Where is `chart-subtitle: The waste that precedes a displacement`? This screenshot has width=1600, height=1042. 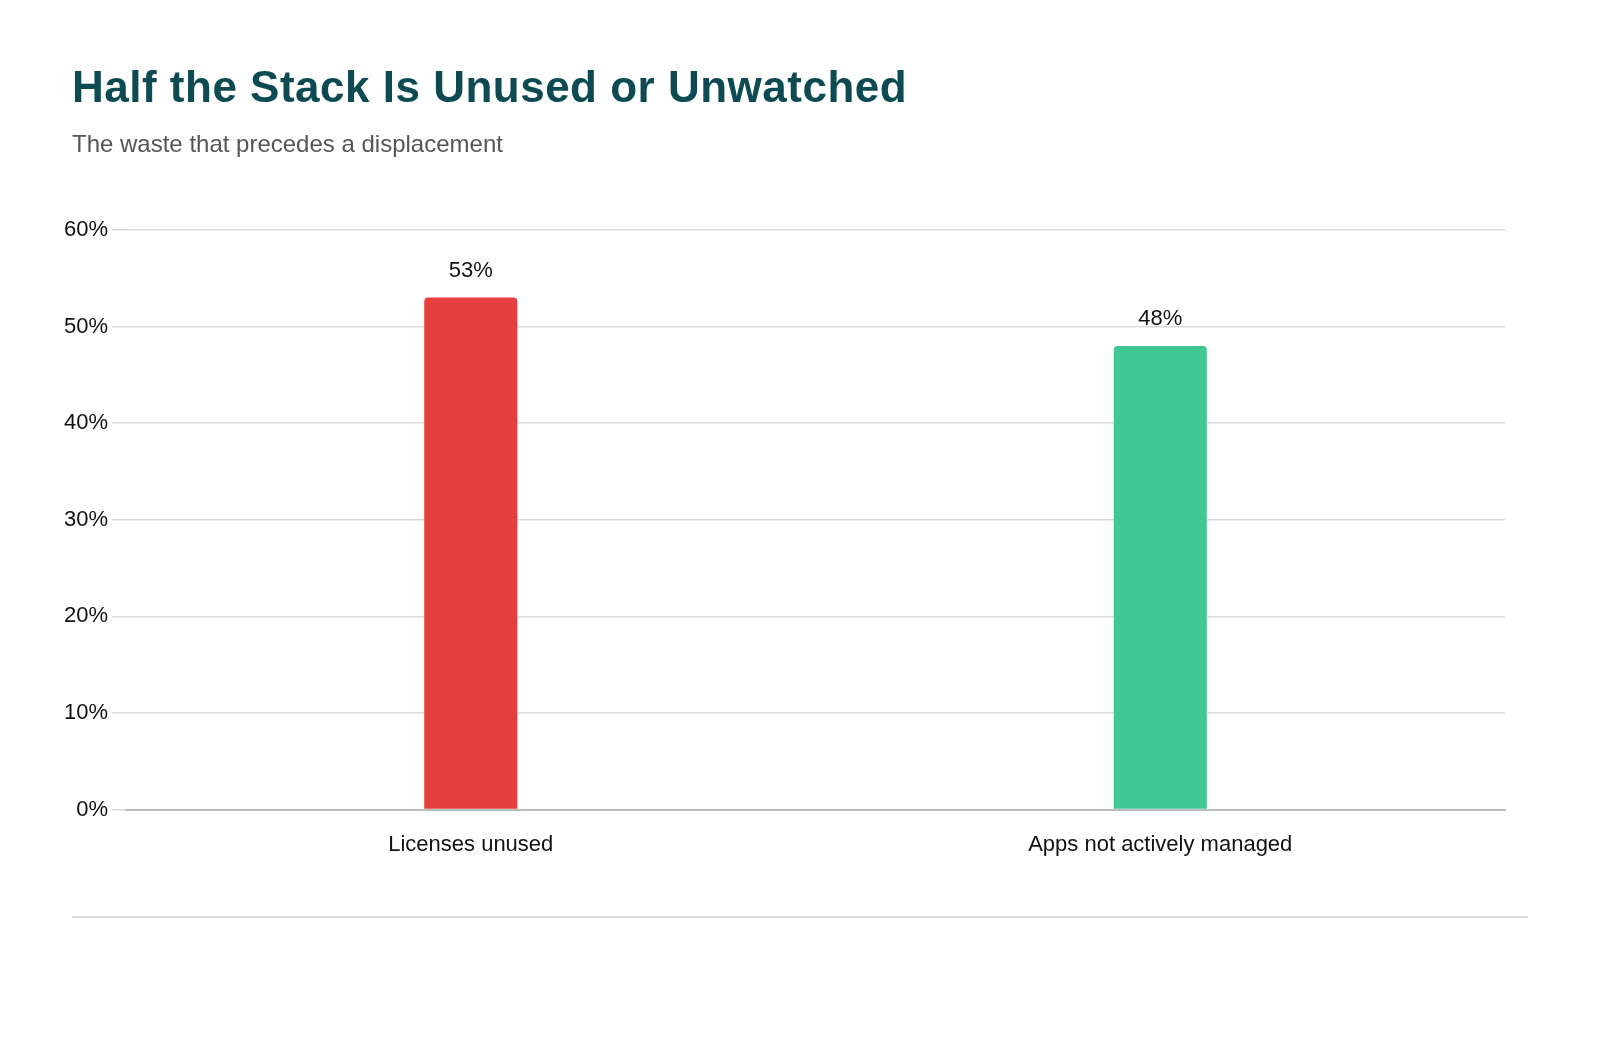 chart-subtitle: The waste that precedes a displacement is located at coordinates (287, 144).